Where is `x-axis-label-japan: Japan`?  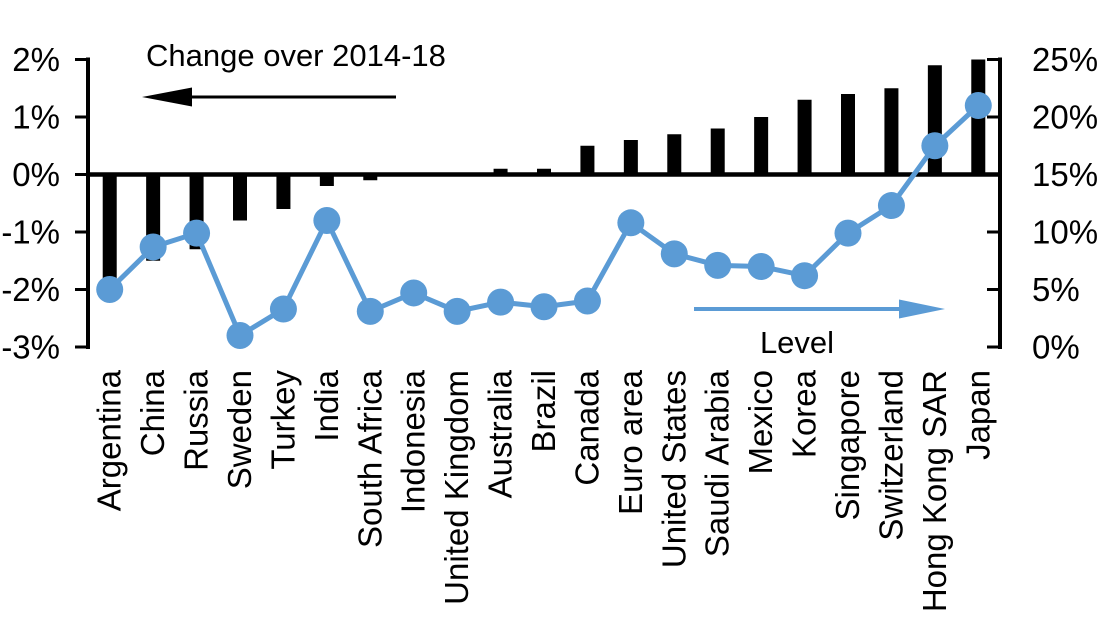 x-axis-label-japan: Japan is located at coordinates (977, 415).